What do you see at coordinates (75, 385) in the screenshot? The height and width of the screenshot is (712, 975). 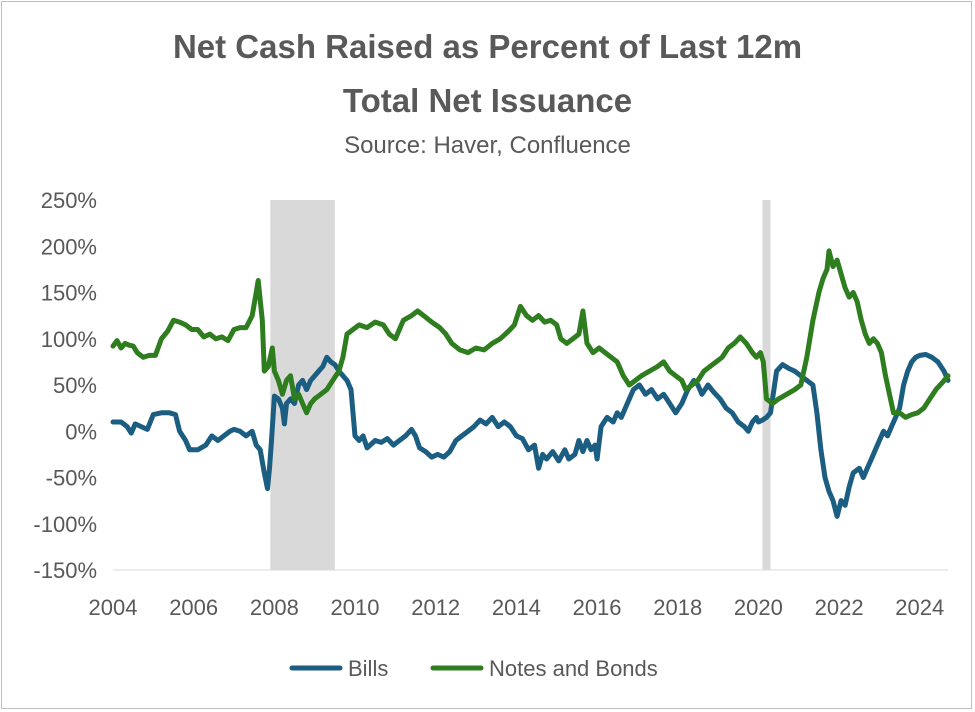 I see `y-tick-label: 50%` at bounding box center [75, 385].